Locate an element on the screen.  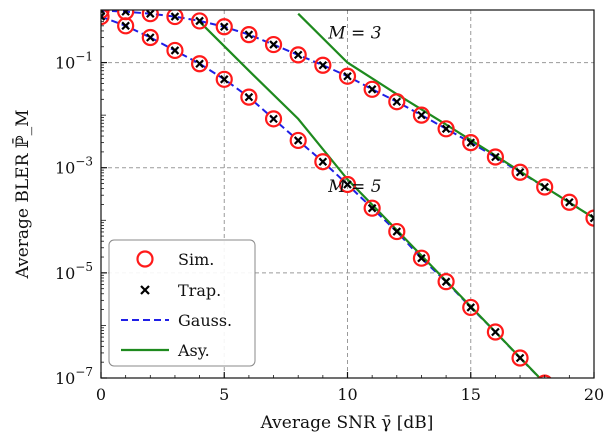
y-axis-title: Average BLER ℙ̄_M is located at coordinates (22, 195).